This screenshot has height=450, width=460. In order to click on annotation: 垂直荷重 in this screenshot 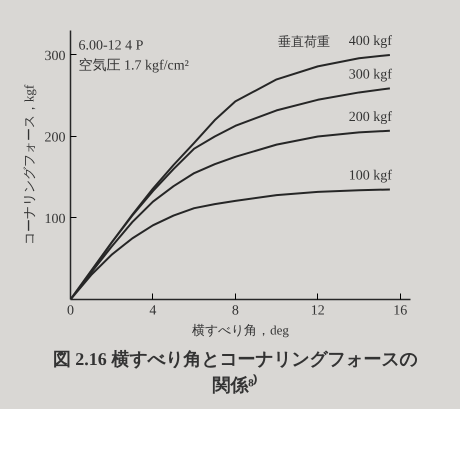, I will do `click(304, 41)`.